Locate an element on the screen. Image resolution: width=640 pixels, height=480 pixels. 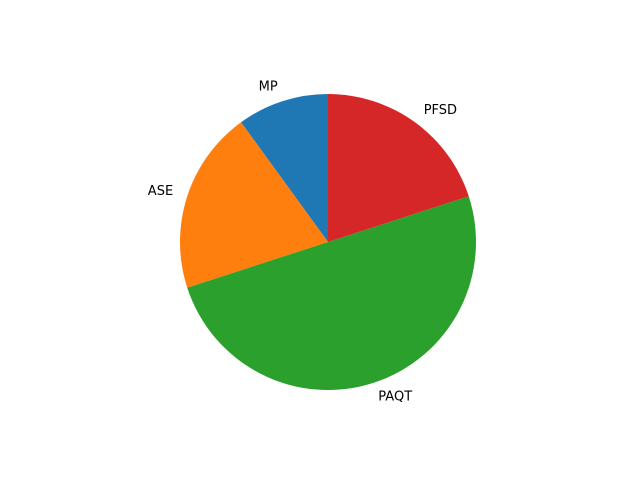
pie-label-paqt: PAQT is located at coordinates (395, 396).